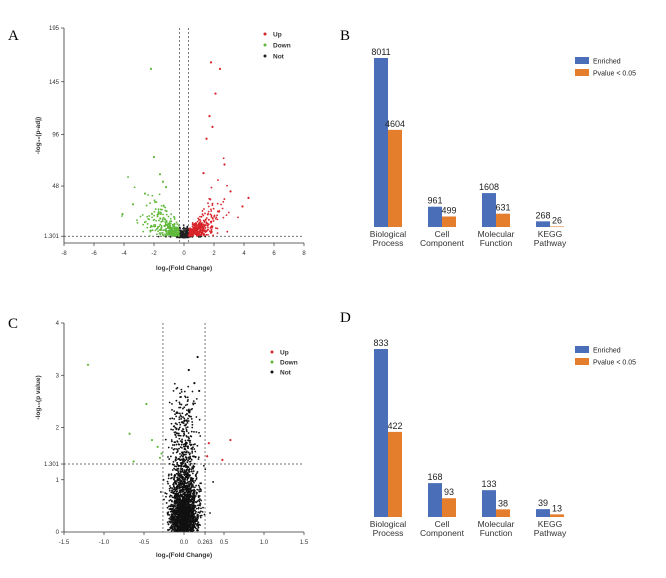  I want to click on bar-value-label: 39, so click(543, 503).